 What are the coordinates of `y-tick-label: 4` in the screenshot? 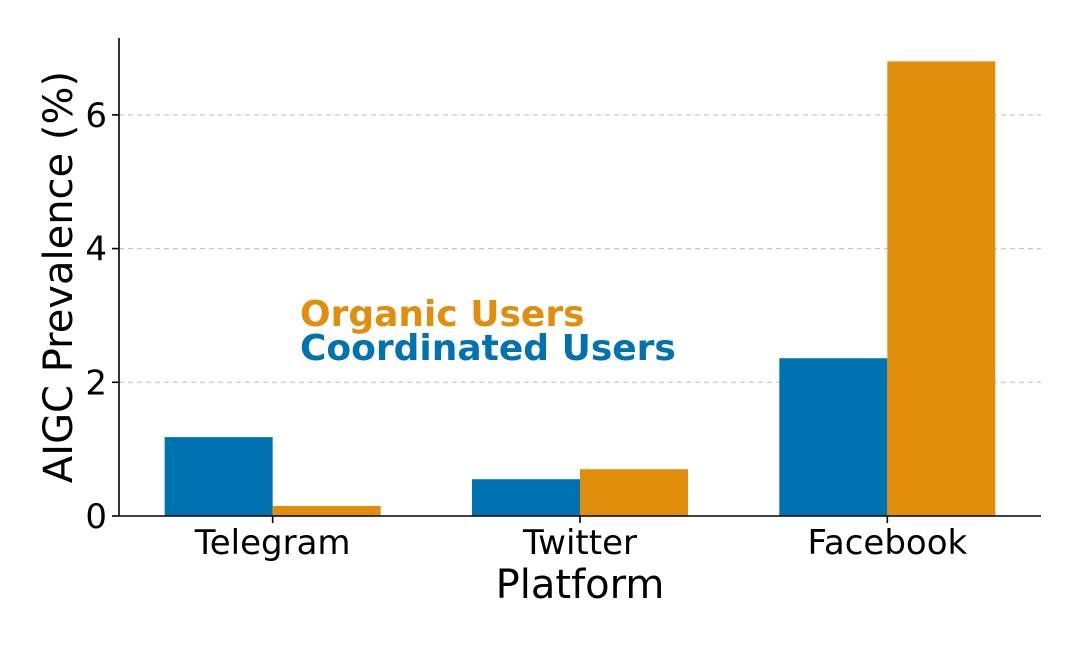 It's located at (96, 250).